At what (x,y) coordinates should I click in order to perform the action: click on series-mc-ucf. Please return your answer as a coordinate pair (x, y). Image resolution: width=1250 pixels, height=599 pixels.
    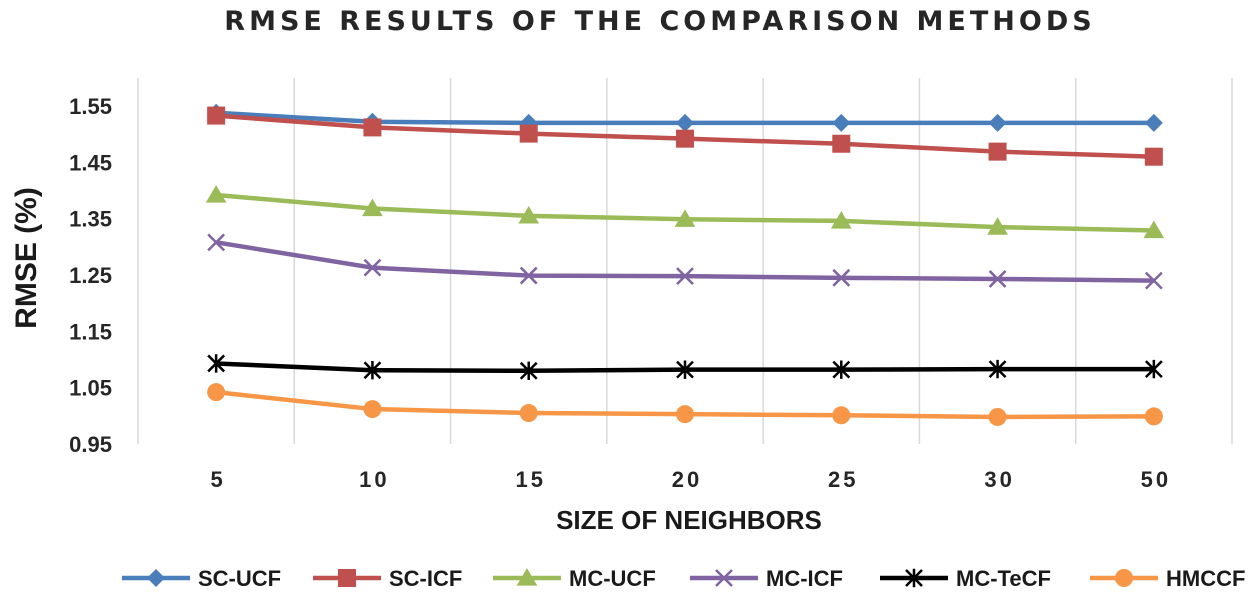
    Looking at the image, I should click on (685, 212).